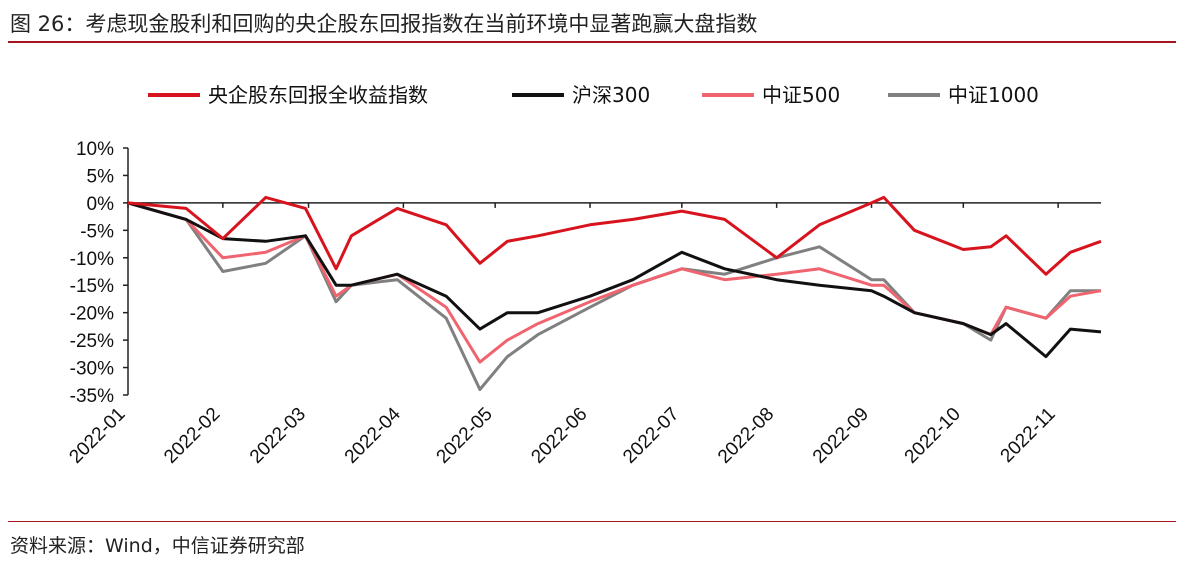 The height and width of the screenshot is (562, 1184). Describe the element at coordinates (1028, 435) in the screenshot. I see `x-tick-label: 2022-11` at that location.